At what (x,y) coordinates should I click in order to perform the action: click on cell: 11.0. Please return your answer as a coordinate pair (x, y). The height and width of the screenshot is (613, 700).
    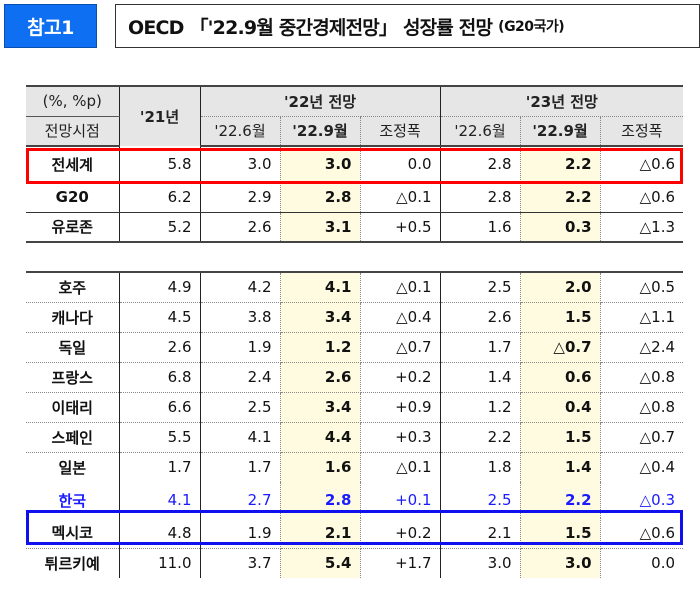
    Looking at the image, I should click on (160, 563).